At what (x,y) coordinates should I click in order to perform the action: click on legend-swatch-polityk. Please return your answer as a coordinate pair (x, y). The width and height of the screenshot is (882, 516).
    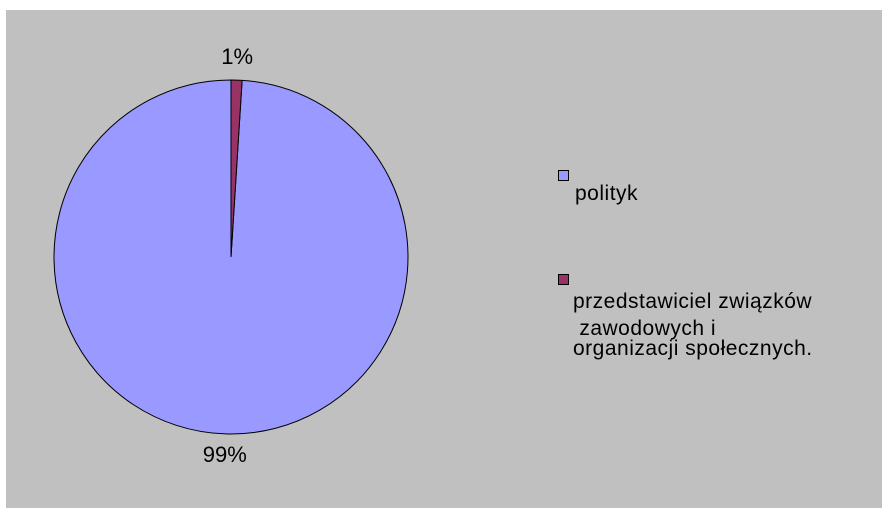
    Looking at the image, I should click on (563, 175).